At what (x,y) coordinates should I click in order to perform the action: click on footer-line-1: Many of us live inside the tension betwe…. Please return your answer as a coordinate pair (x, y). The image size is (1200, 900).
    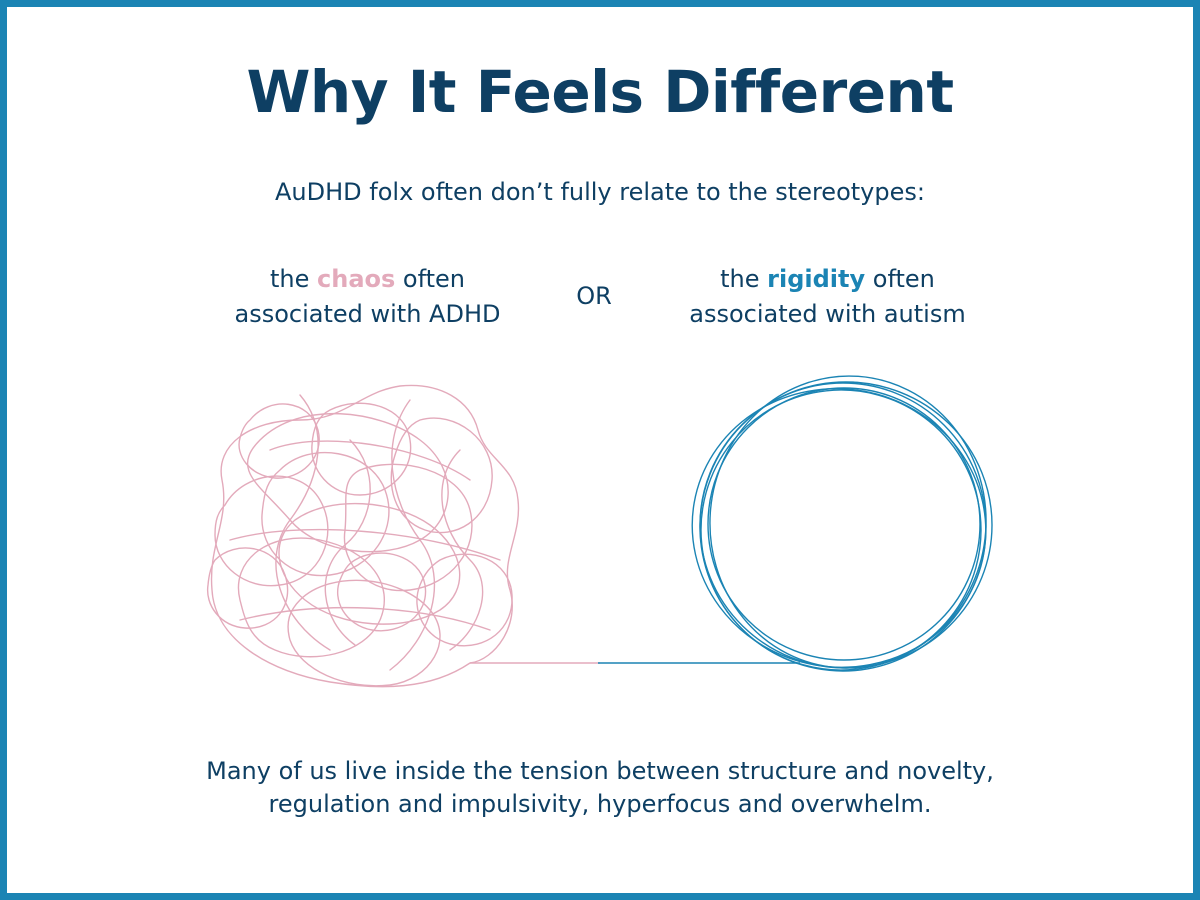
    Looking at the image, I should click on (600, 771).